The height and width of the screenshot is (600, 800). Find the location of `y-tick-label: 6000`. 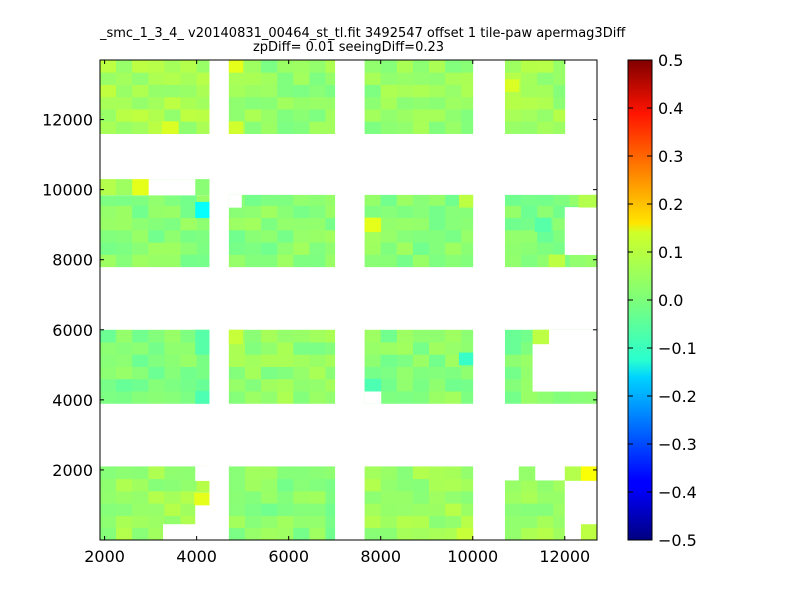

y-tick-label: 6000 is located at coordinates (72, 330).